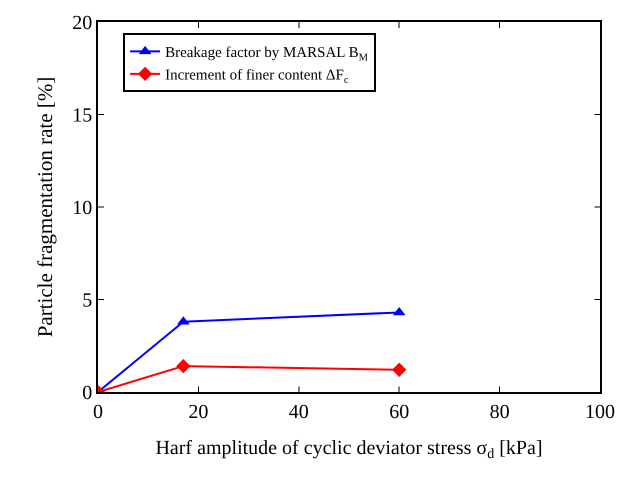 The width and height of the screenshot is (622, 485). Describe the element at coordinates (600, 411) in the screenshot. I see `x-tick-label: 100` at that location.